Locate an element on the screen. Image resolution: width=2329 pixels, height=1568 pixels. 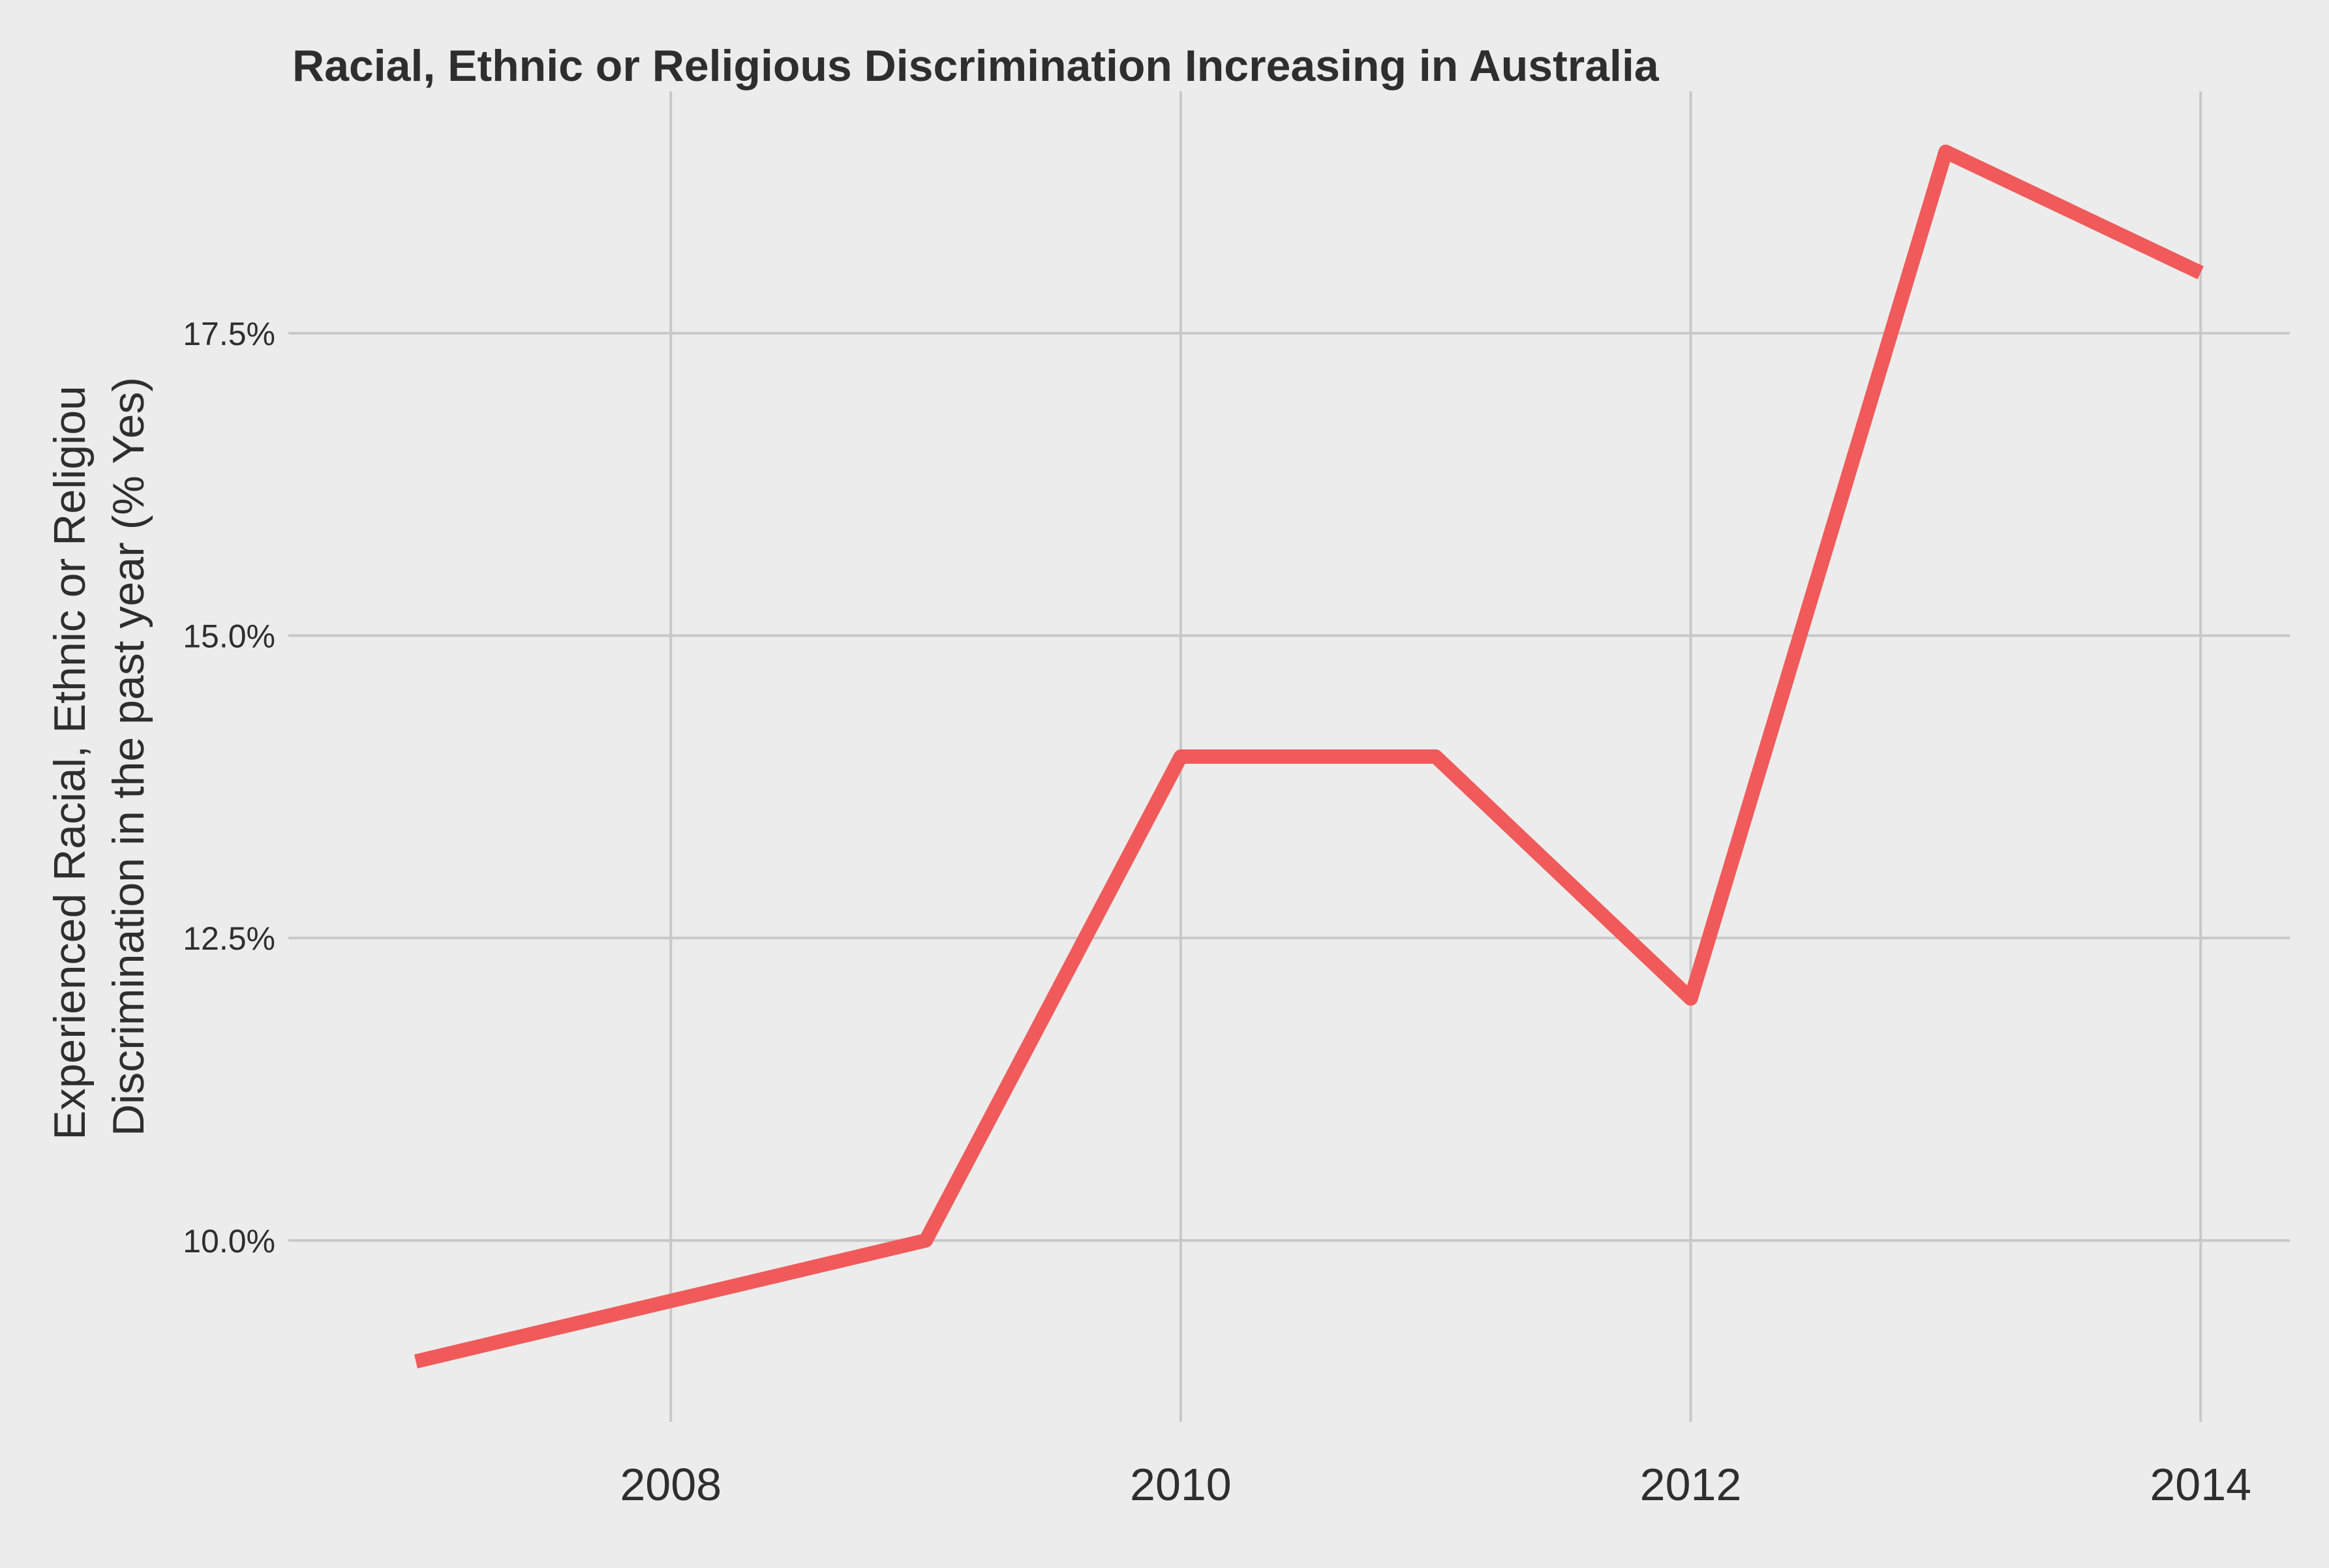
x-tick-label: 2008 is located at coordinates (671, 1484).